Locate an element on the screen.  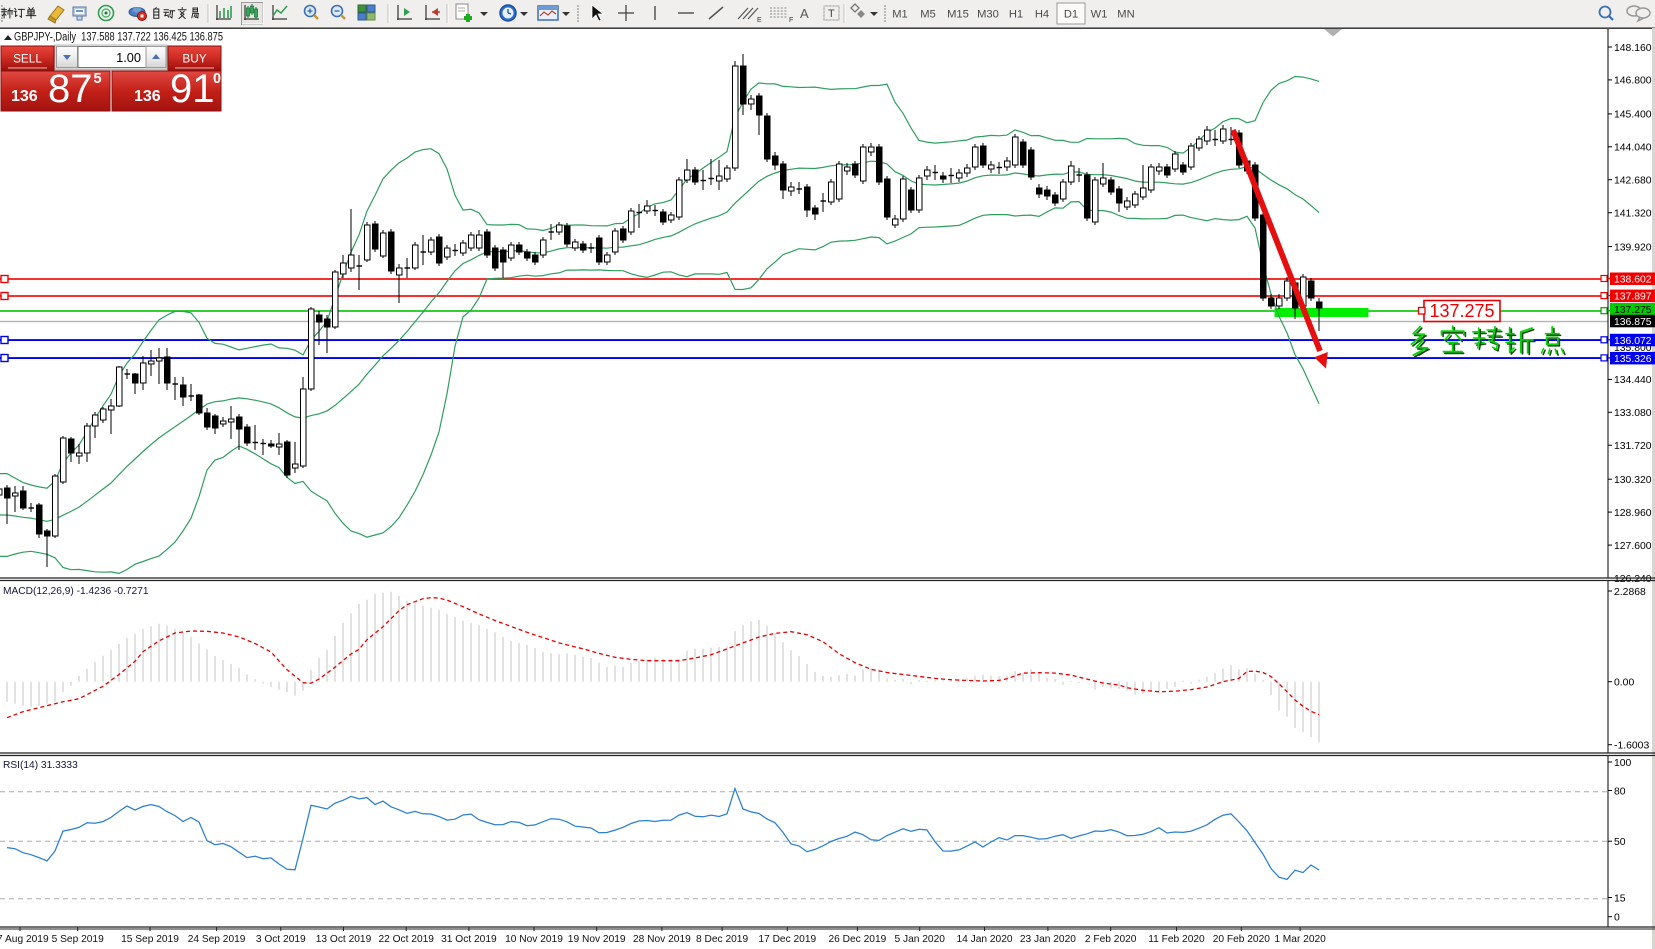
svg-text: 138.602 is located at coordinates (1633, 280).